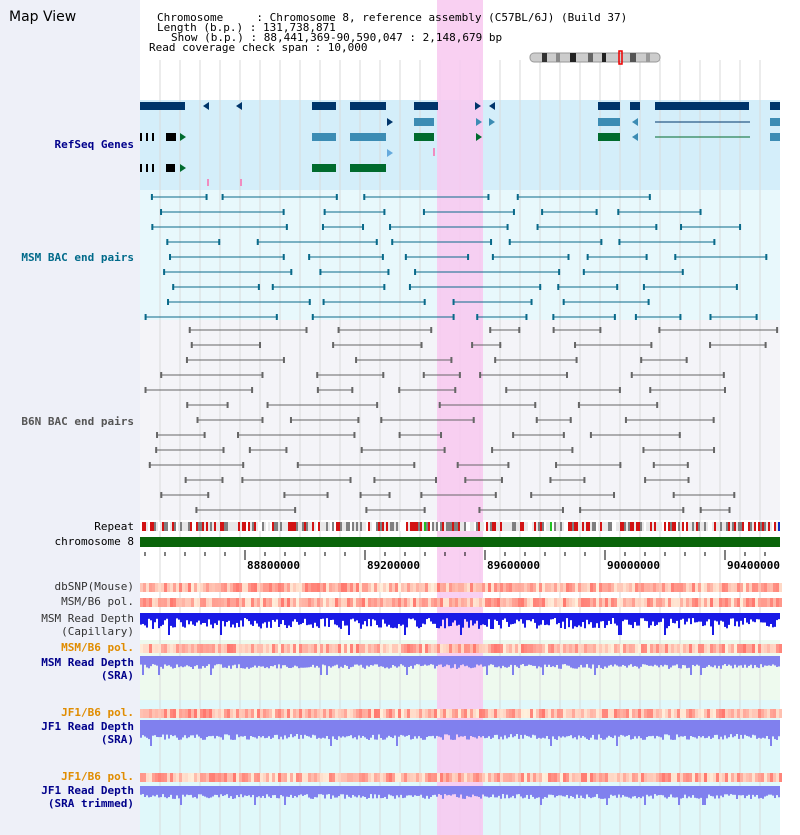  I want to click on msm-depth-capillary-label: MSM Read Depth, so click(87, 618).